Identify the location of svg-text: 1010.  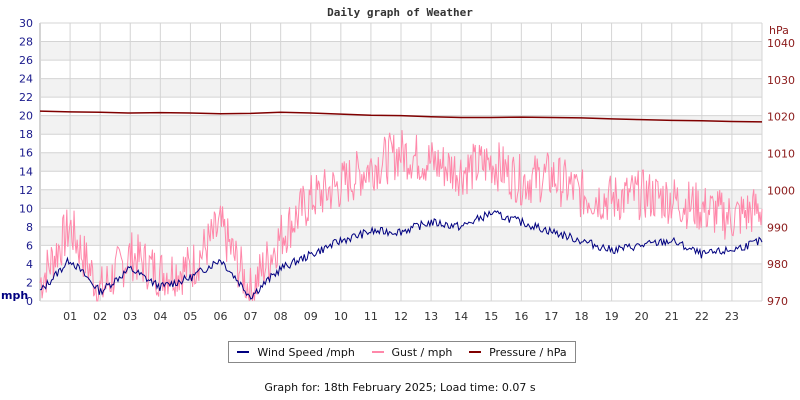
(781, 154).